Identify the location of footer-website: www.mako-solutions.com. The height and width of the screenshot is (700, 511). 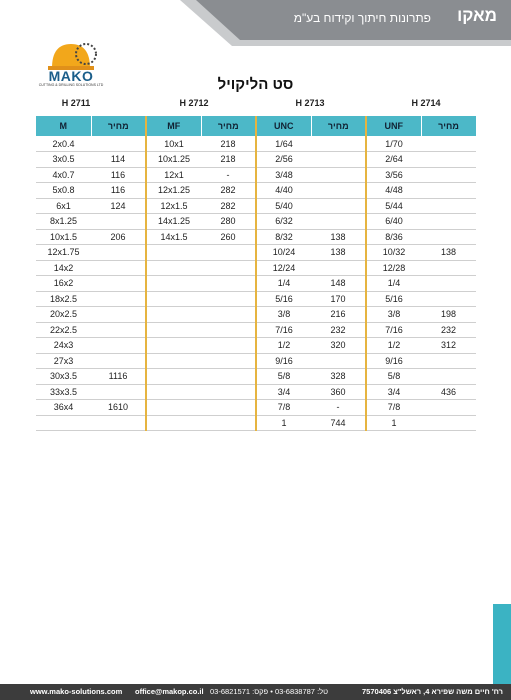
(76, 691).